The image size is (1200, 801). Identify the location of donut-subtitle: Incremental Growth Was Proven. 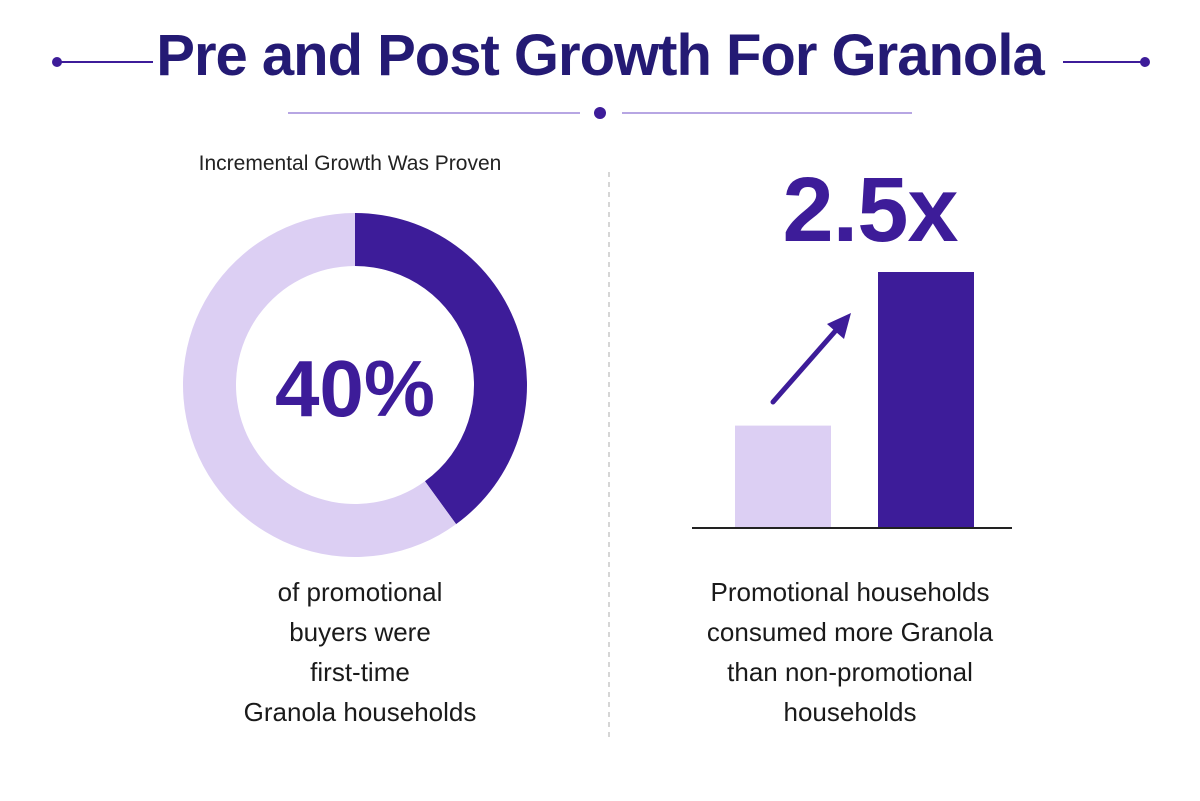
(350, 163).